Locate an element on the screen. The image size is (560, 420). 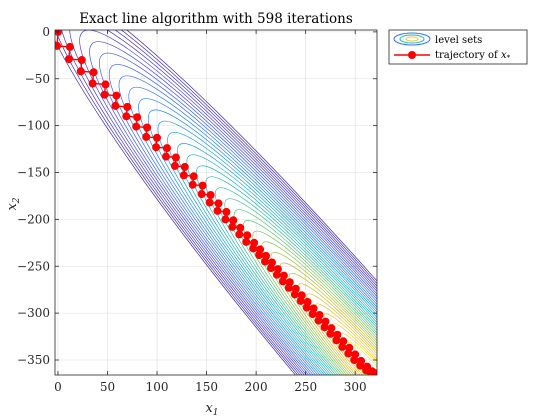
legend-level-sets-icon is located at coordinates (412, 39).